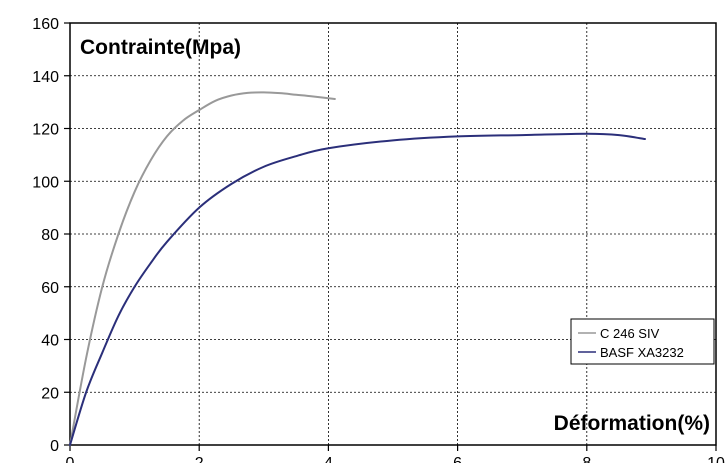 This screenshot has height=468, width=728. I want to click on legend-box, so click(642, 341).